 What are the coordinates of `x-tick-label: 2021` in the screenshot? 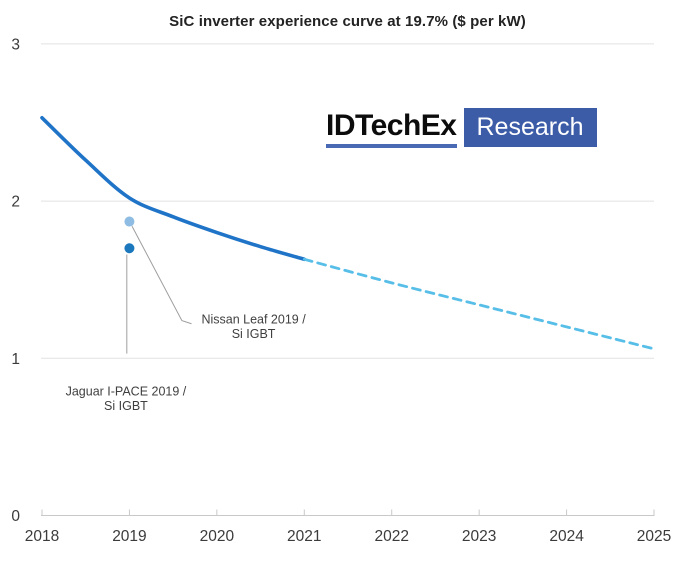 It's located at (304, 536).